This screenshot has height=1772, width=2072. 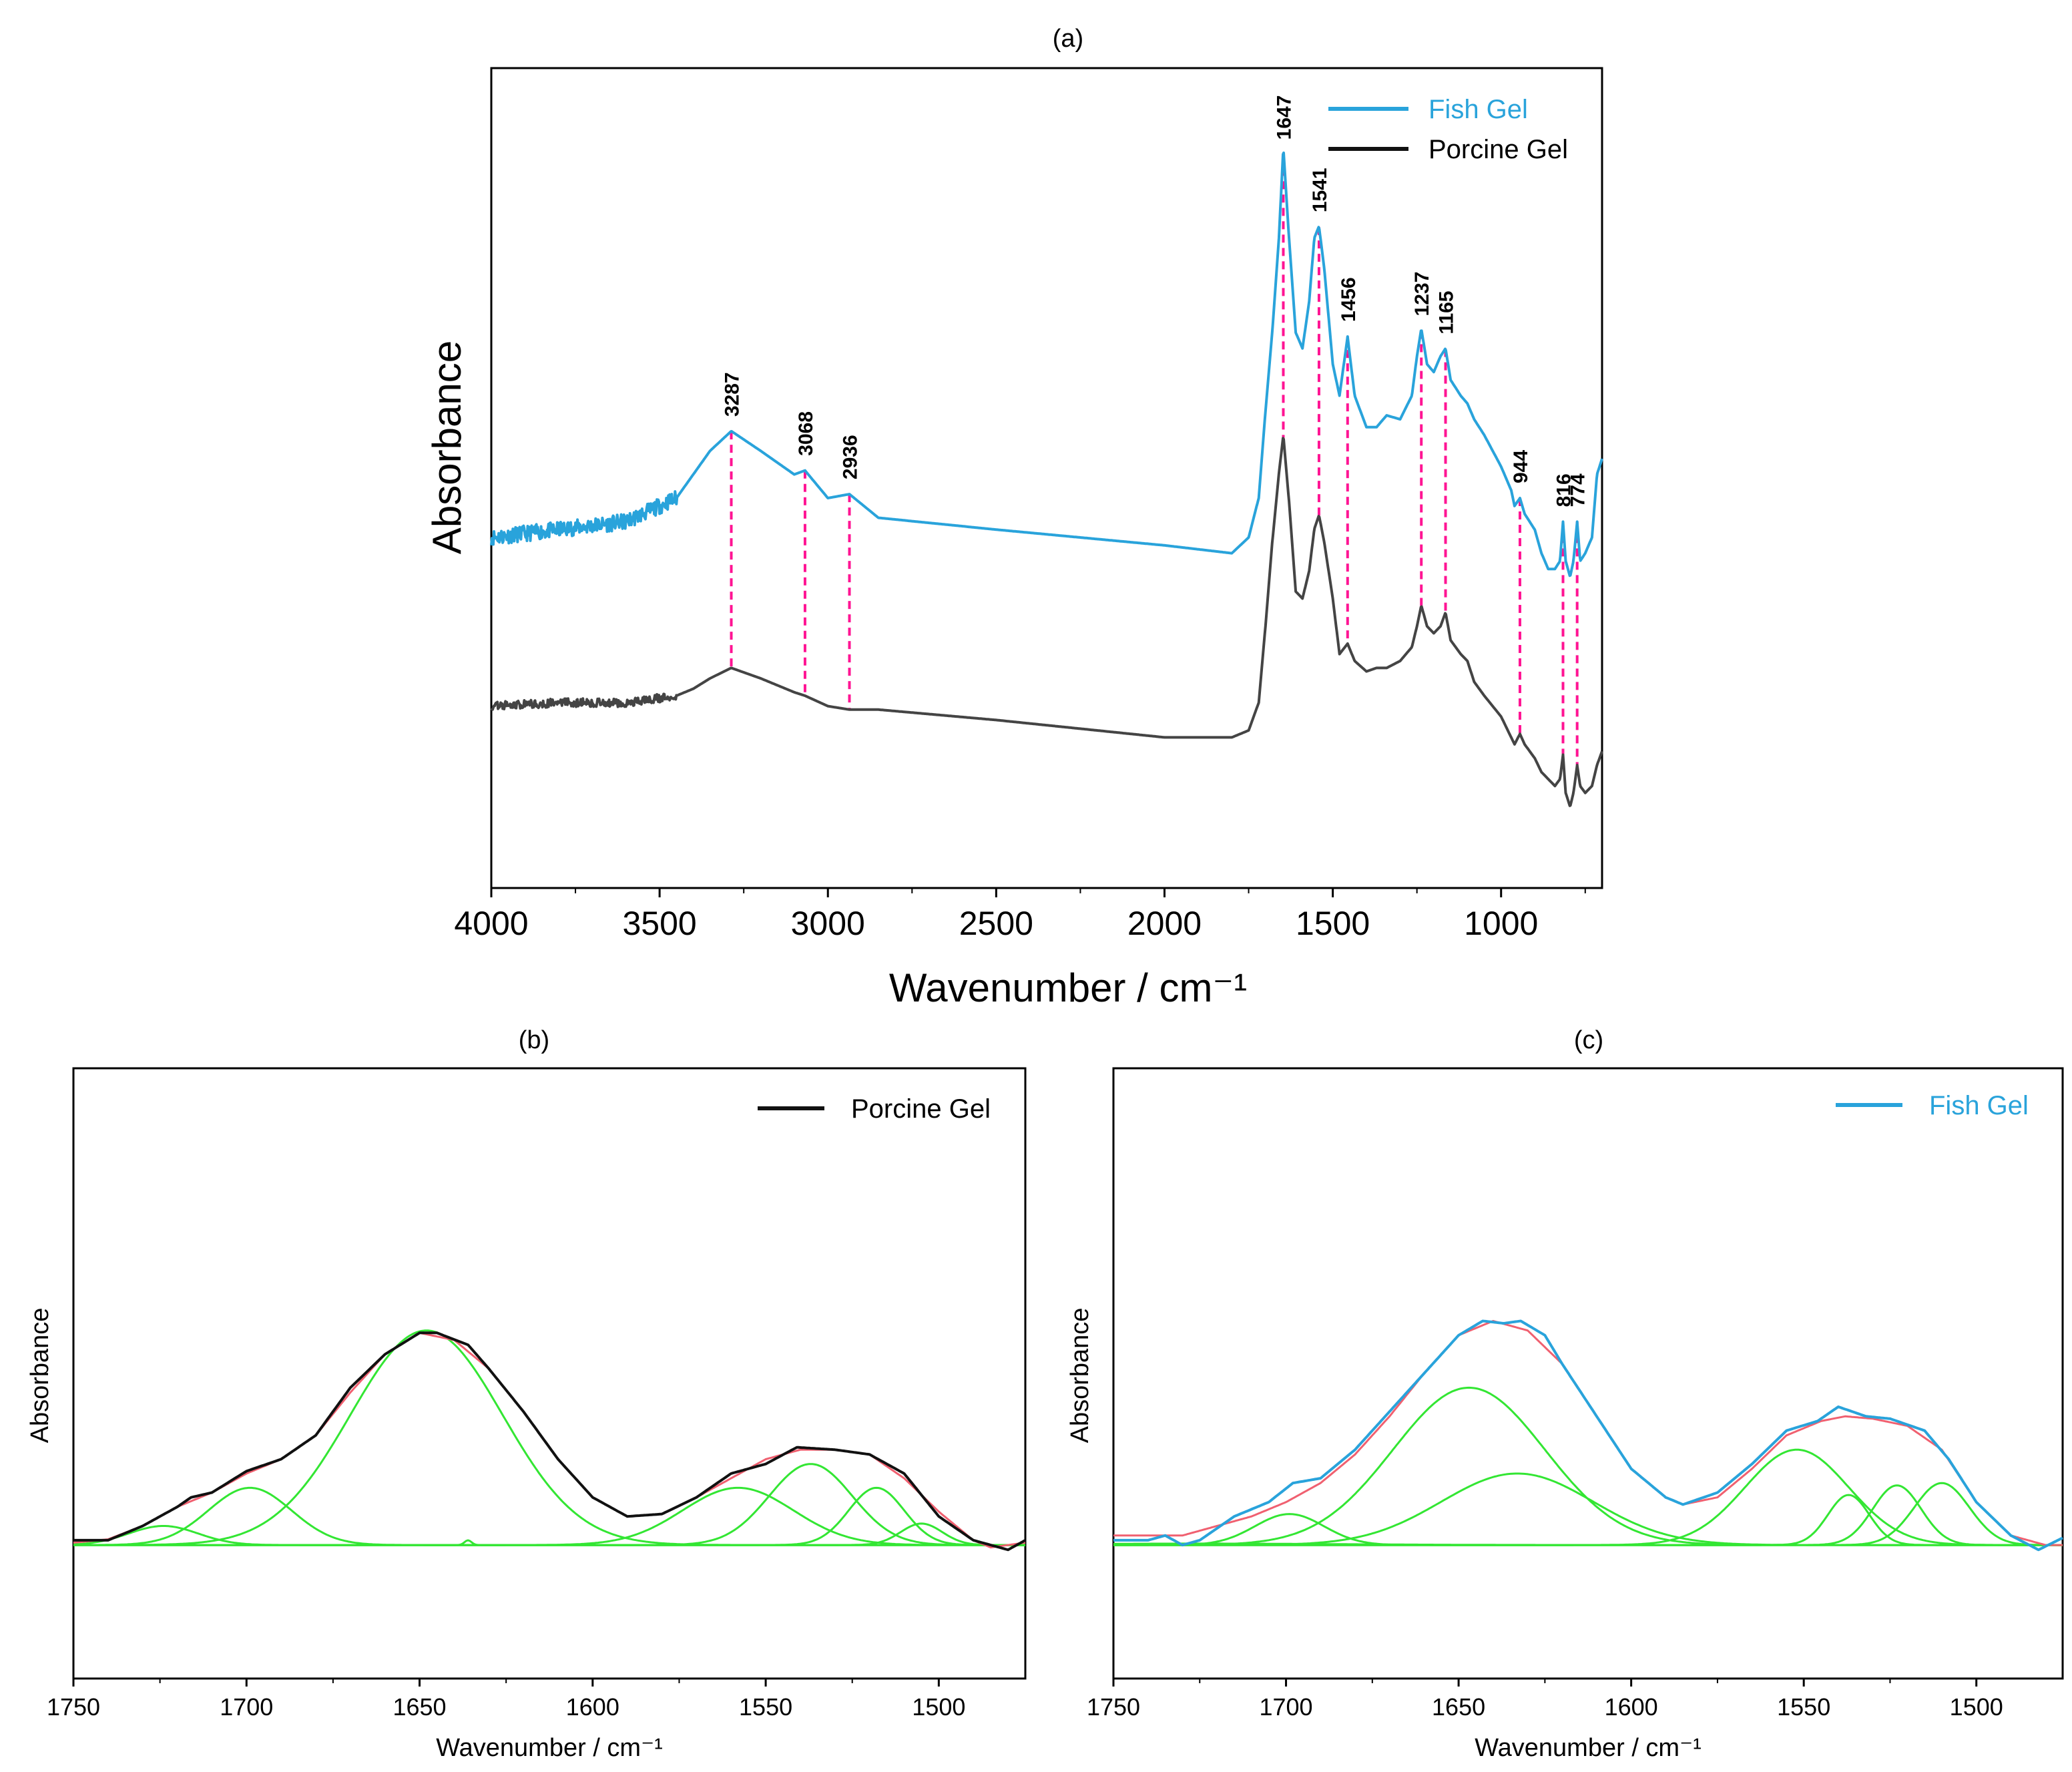 What do you see at coordinates (733, 394) in the screenshot?
I see `peak-label: 3287` at bounding box center [733, 394].